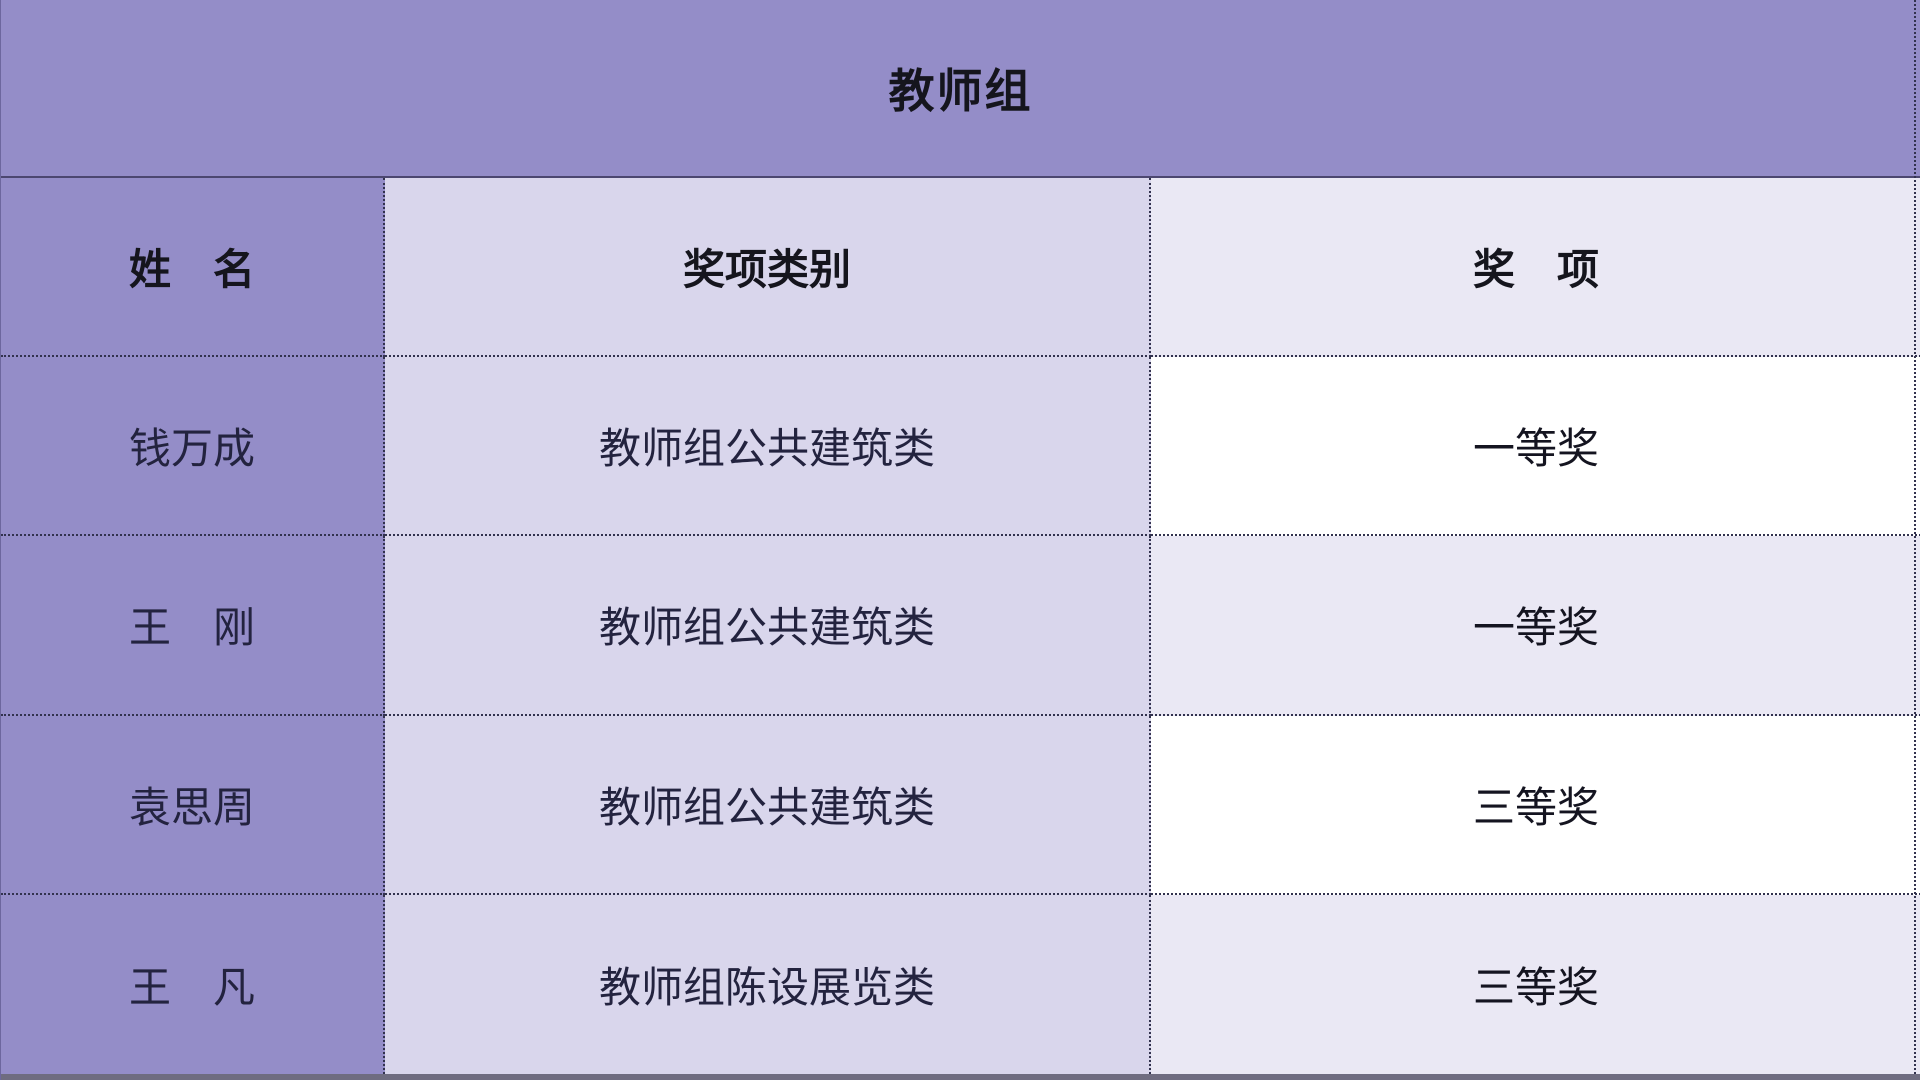 The height and width of the screenshot is (1080, 1920). What do you see at coordinates (193, 267) in the screenshot?
I see `column-header-name: 姓 名` at bounding box center [193, 267].